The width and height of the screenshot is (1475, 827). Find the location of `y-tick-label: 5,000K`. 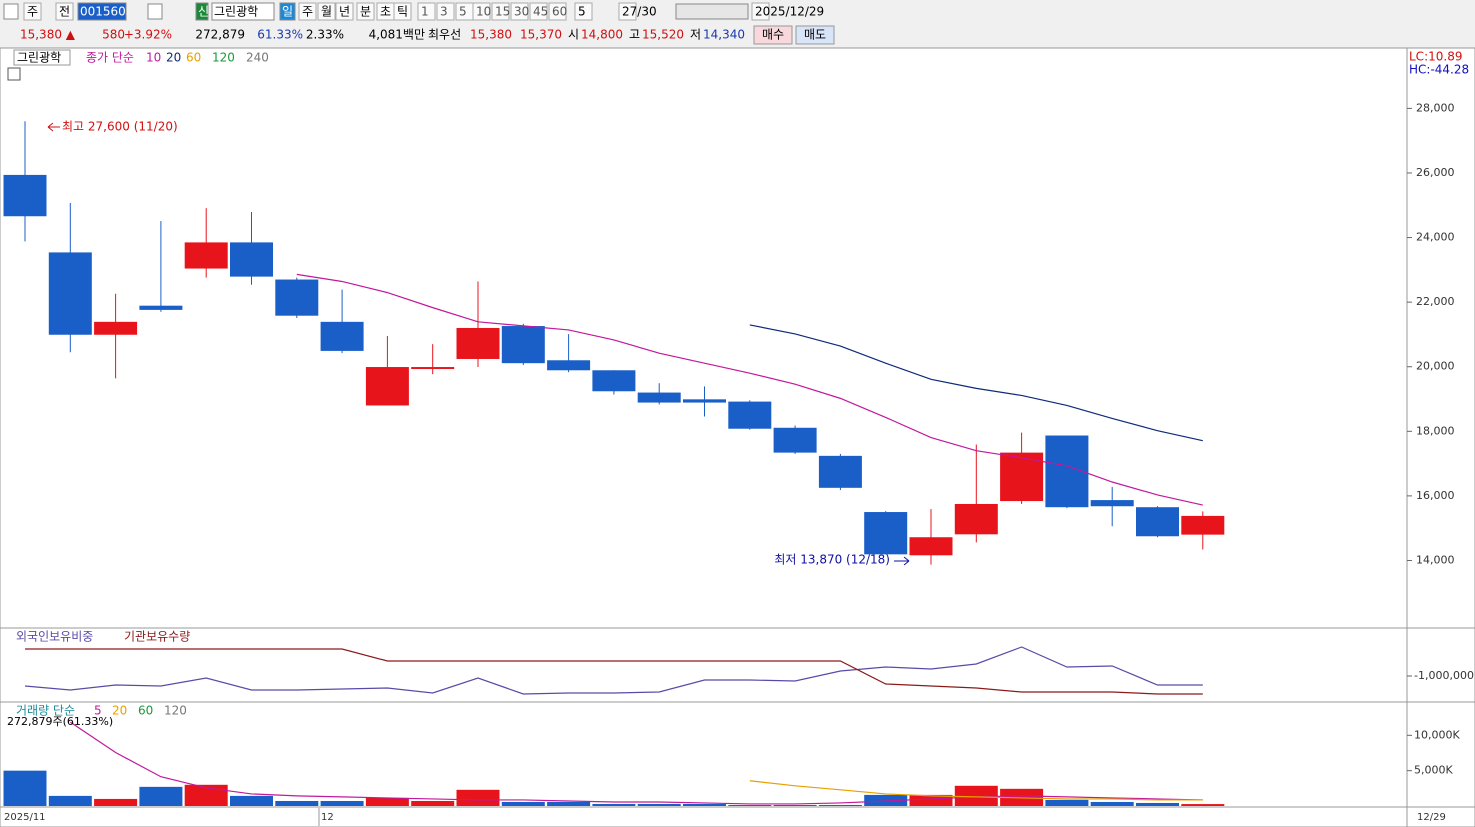

y-tick-label: 5,000K is located at coordinates (1433, 770).